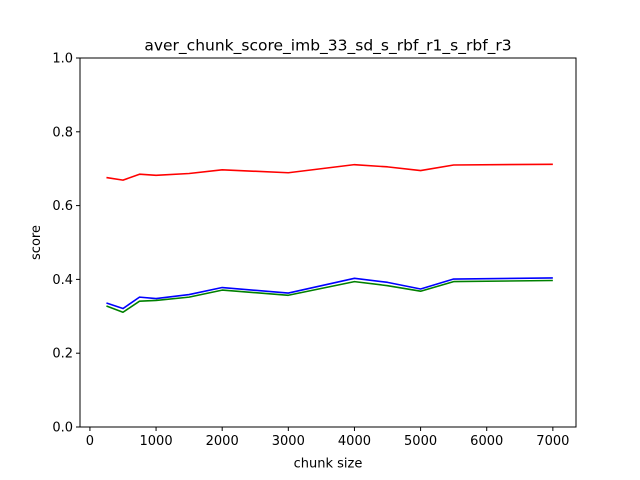  I want to click on y-axis-label: score, so click(36, 242).